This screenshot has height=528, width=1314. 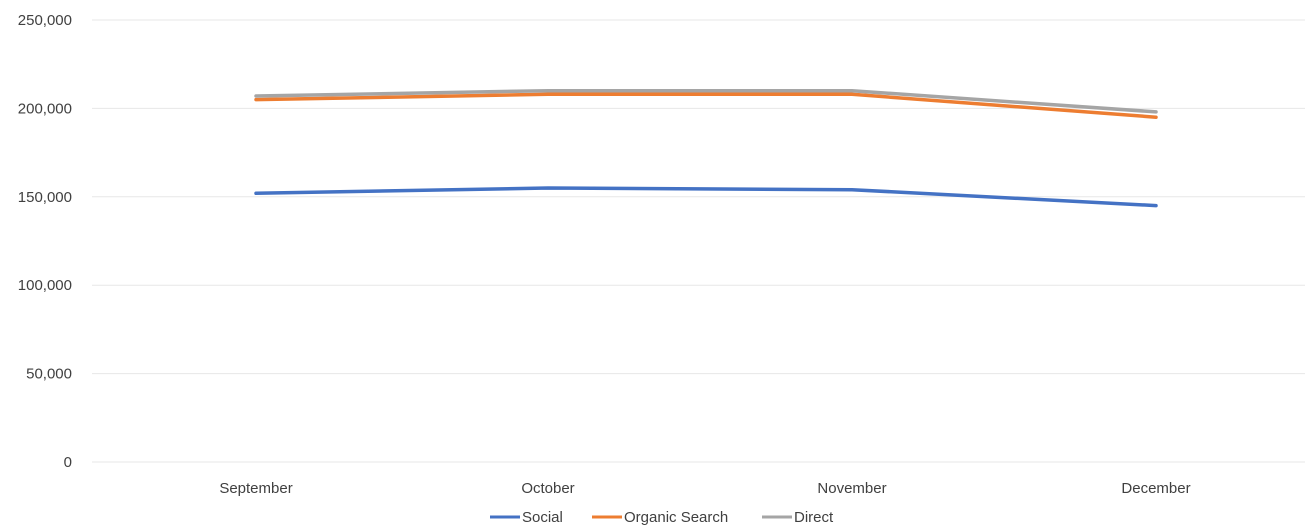 I want to click on y-tick-label: 100,000, so click(x=45, y=285).